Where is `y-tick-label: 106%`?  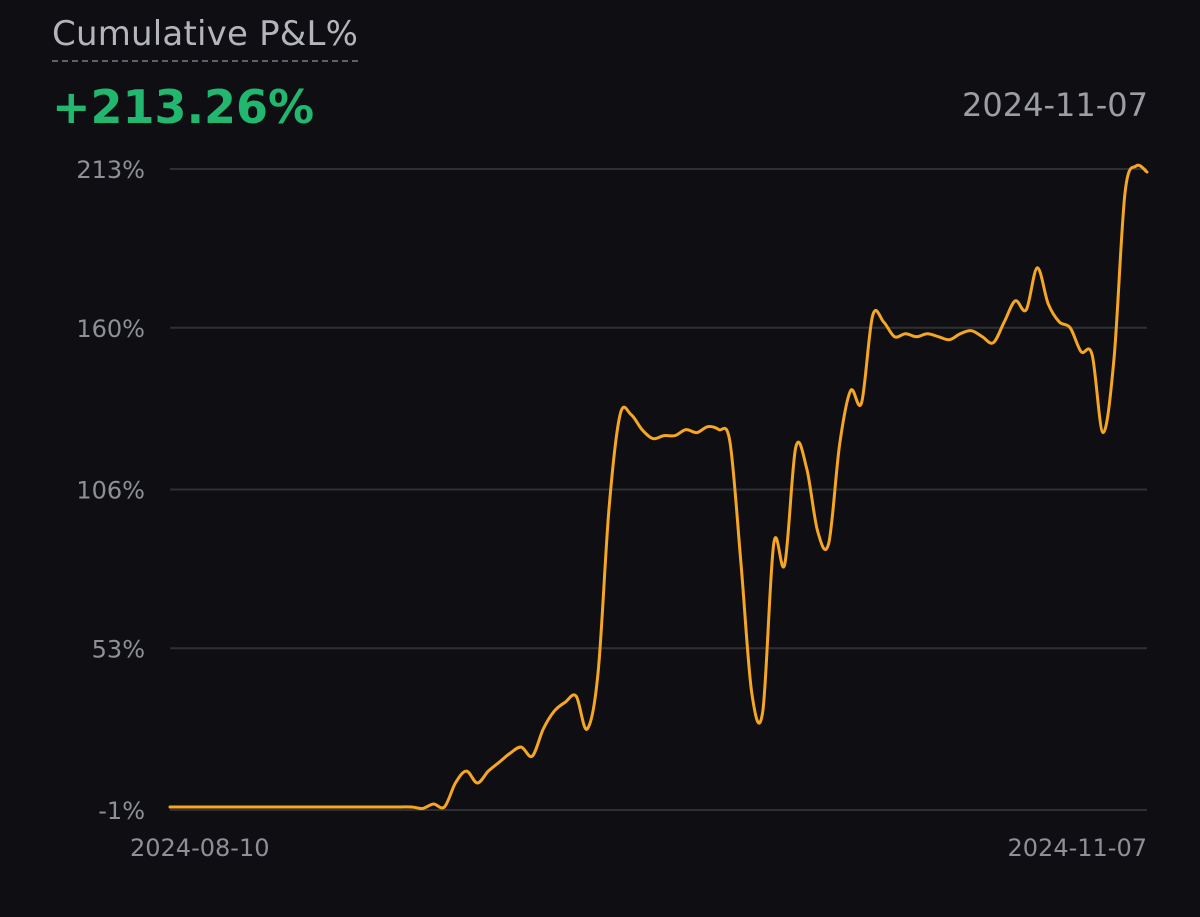
y-tick-label: 106% is located at coordinates (110, 491).